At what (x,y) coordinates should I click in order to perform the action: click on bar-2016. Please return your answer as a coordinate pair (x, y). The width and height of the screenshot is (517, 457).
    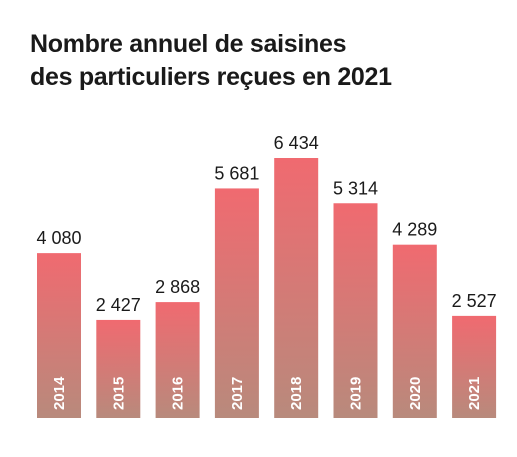
    Looking at the image, I should click on (177, 360).